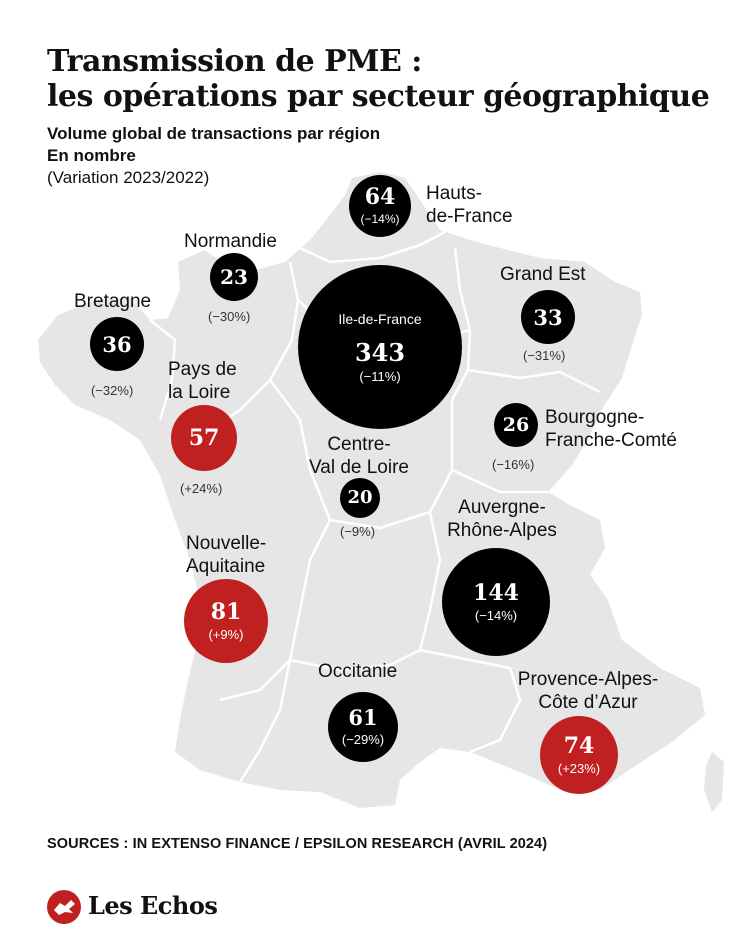  Describe the element at coordinates (234, 61) in the screenshot. I see `title-line-1: Transmission de PME :` at that location.